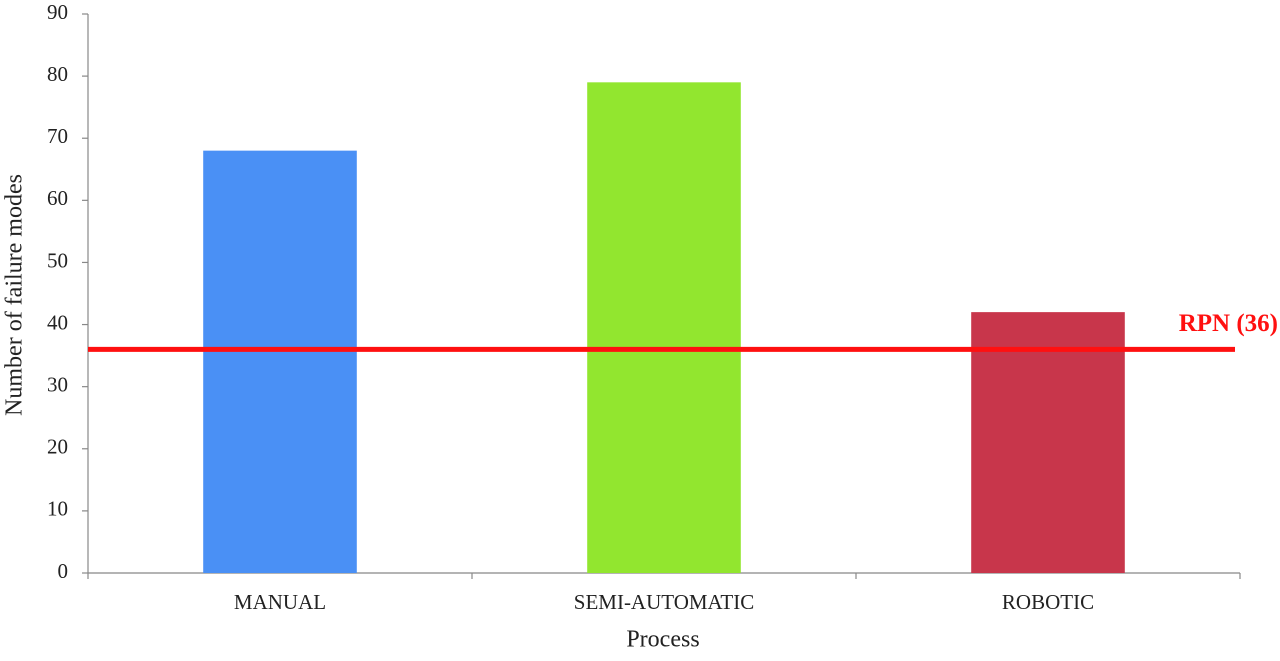  What do you see at coordinates (15, 295) in the screenshot?
I see `y-axis-label: Number of failure modes` at bounding box center [15, 295].